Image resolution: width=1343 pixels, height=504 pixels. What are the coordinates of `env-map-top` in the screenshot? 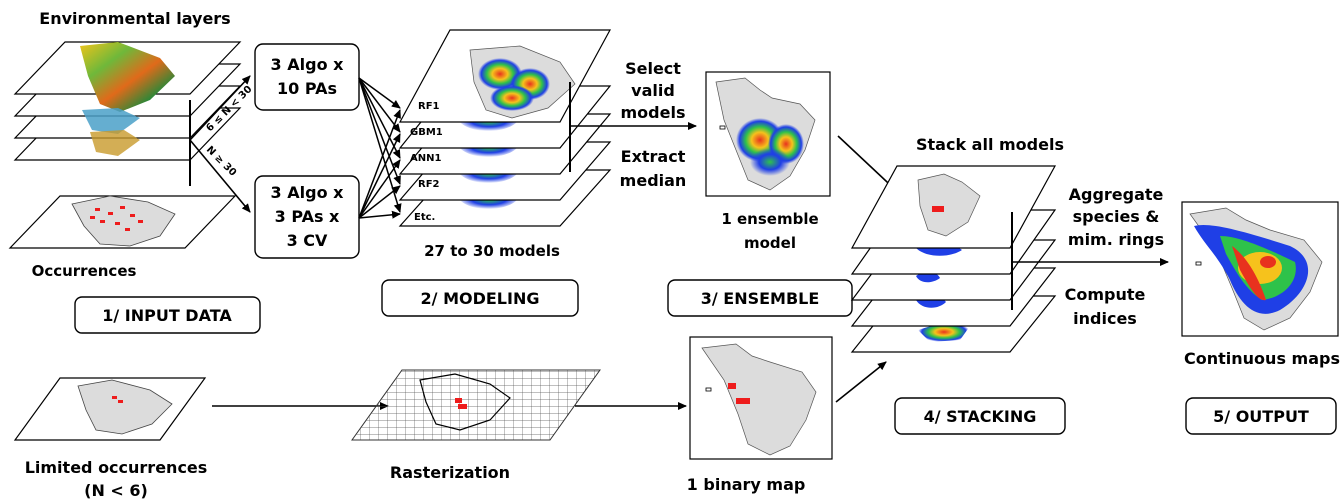 It's located at (127, 77).